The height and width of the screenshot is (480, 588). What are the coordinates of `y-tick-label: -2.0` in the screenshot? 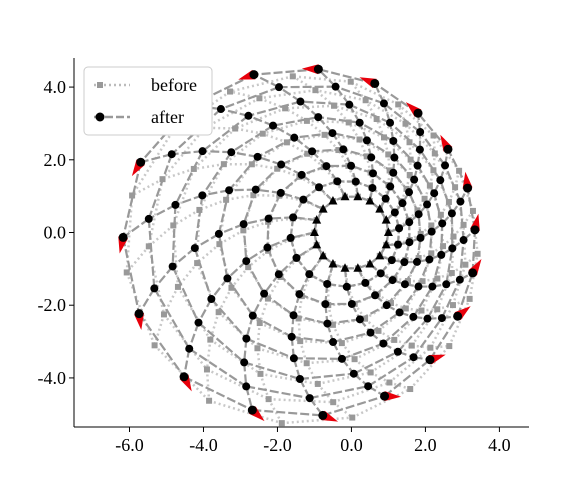 It's located at (52, 305).